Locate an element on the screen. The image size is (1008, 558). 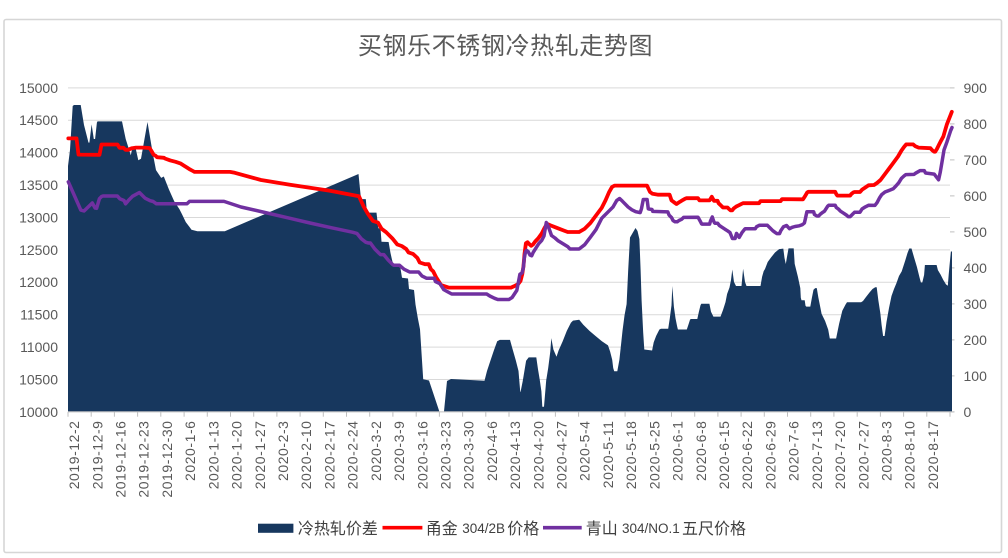
svg-text: 2020-1-27 is located at coordinates (260, 455).